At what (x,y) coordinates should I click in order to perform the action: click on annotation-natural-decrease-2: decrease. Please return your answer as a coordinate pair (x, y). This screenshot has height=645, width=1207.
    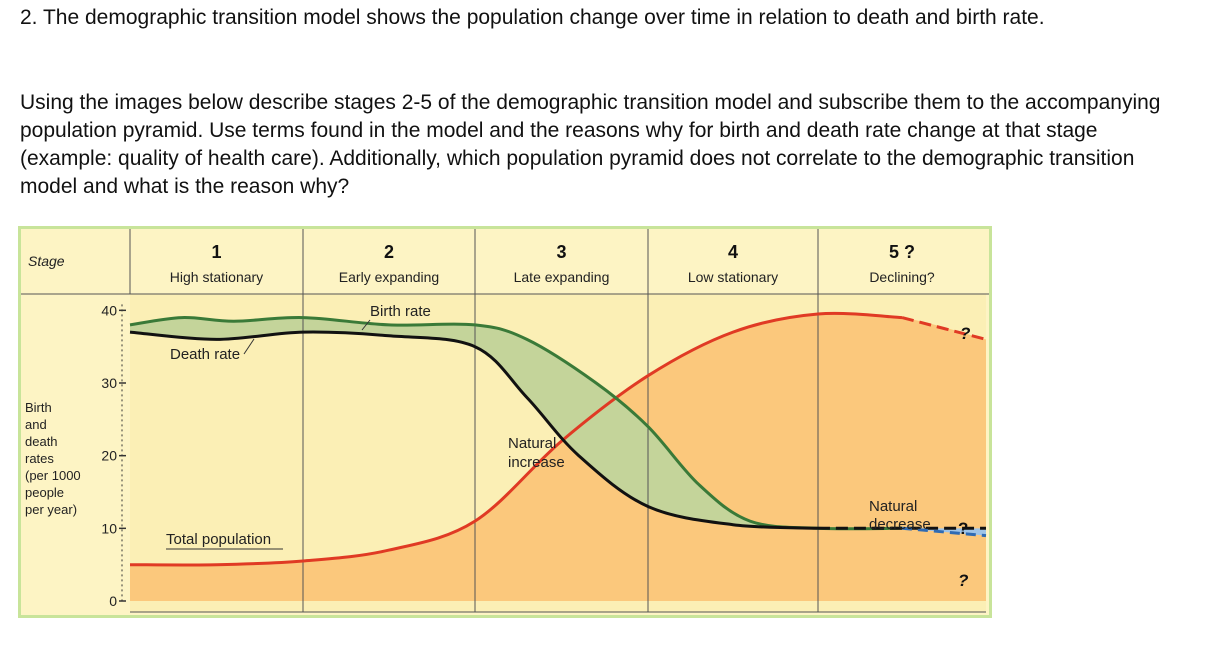
    Looking at the image, I should click on (900, 524).